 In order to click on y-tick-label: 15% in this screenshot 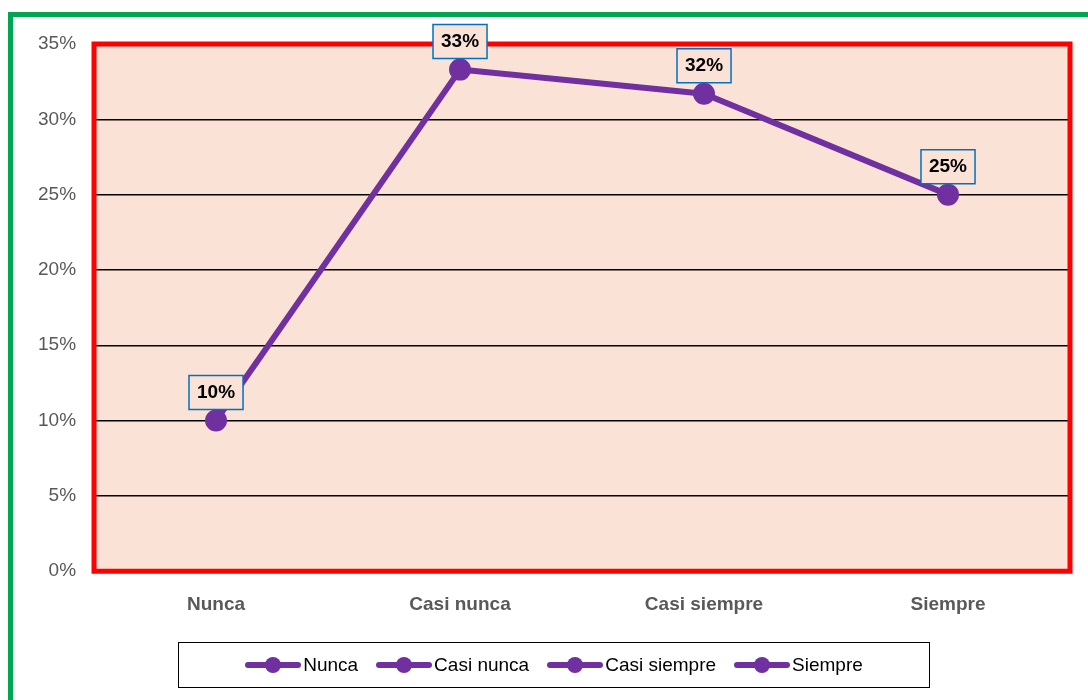, I will do `click(57, 344)`.